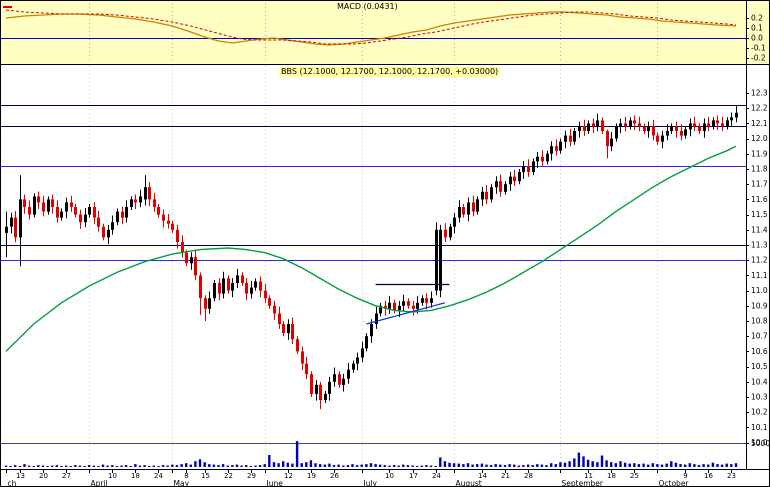 The height and width of the screenshot is (487, 770). I want to click on price-axis-label: 10.8, so click(759, 321).